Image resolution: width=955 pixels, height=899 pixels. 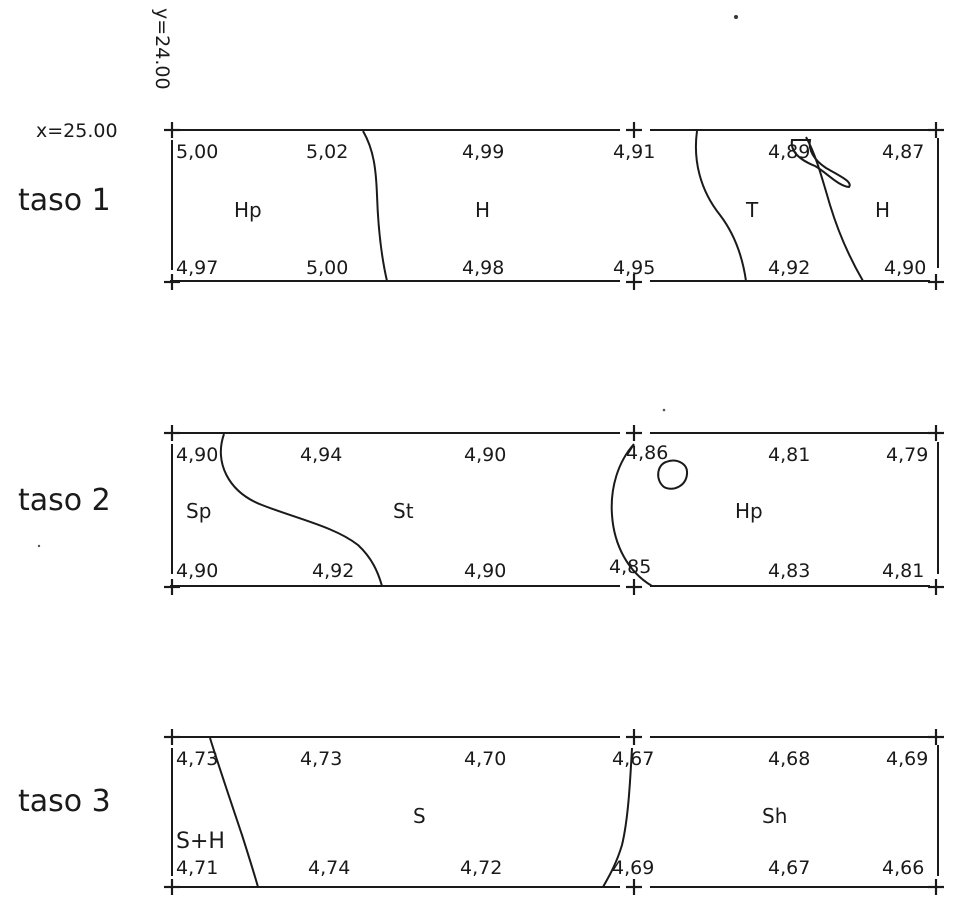 What do you see at coordinates (483, 268) in the screenshot?
I see `elevation-value: 4,98` at bounding box center [483, 268].